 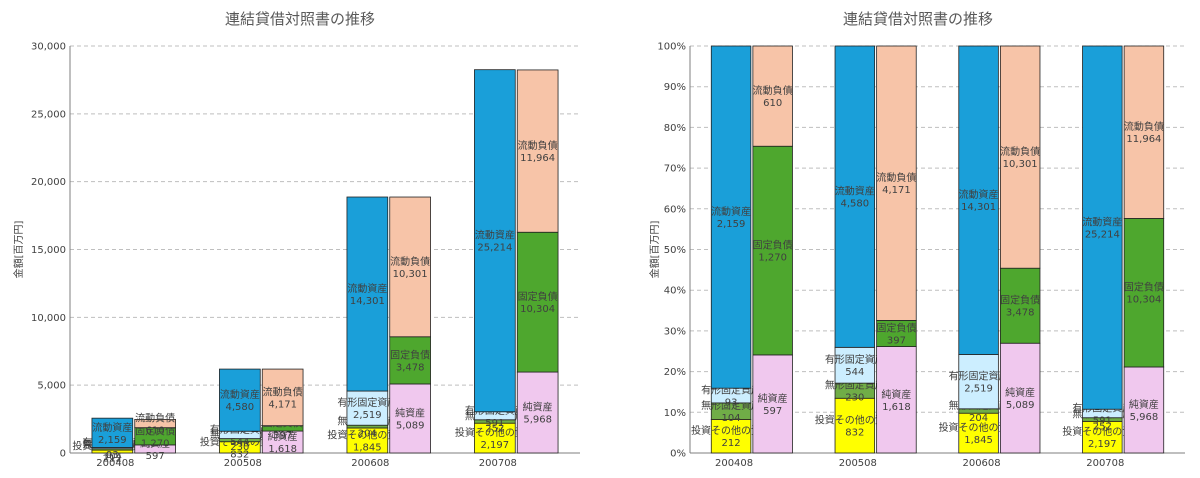 What do you see at coordinates (675, 209) in the screenshot?
I see `y-tick-label: 60%` at bounding box center [675, 209].